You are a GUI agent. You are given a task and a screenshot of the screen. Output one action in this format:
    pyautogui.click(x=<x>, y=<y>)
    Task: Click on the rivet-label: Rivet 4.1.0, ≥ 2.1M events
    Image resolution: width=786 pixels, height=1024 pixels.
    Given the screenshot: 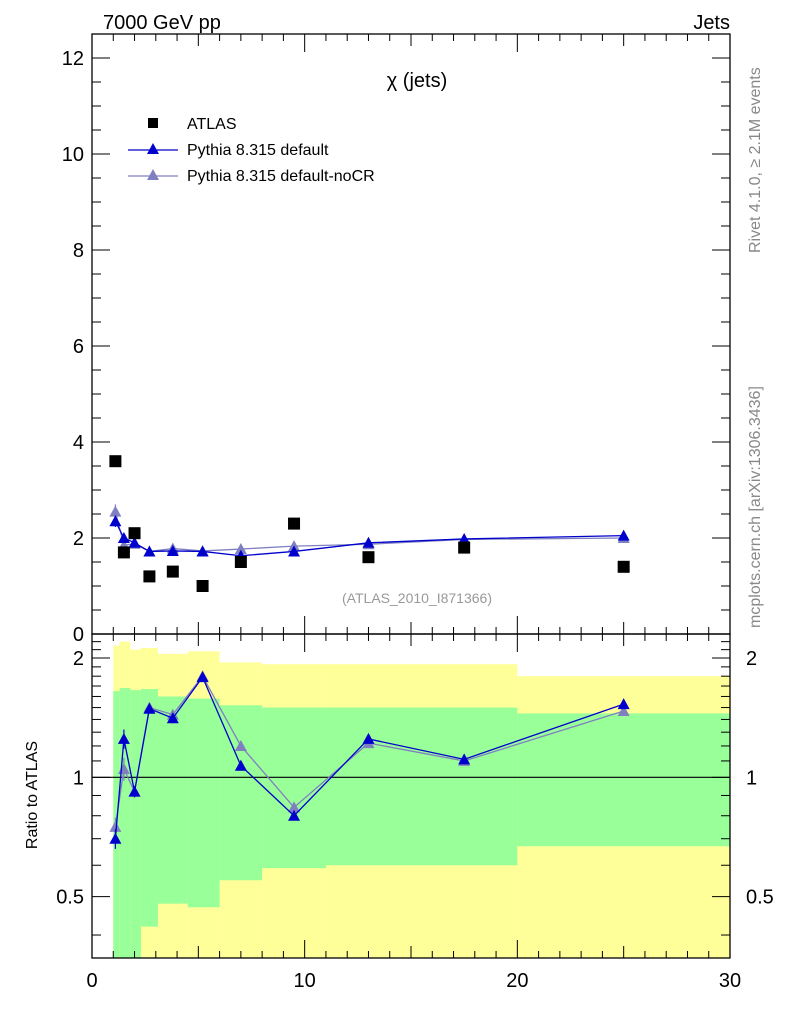 What is the action you would take?
    pyautogui.click(x=755, y=160)
    